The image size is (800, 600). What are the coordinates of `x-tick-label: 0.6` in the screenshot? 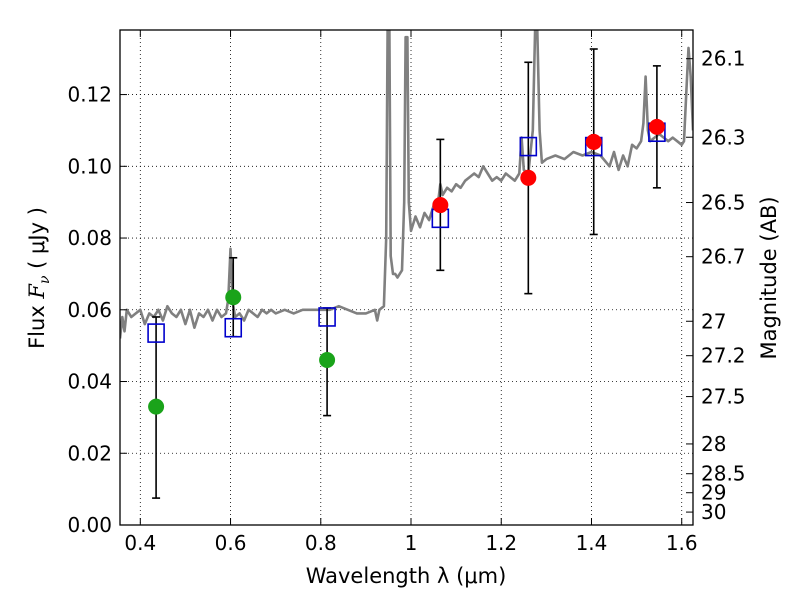 It's located at (231, 543).